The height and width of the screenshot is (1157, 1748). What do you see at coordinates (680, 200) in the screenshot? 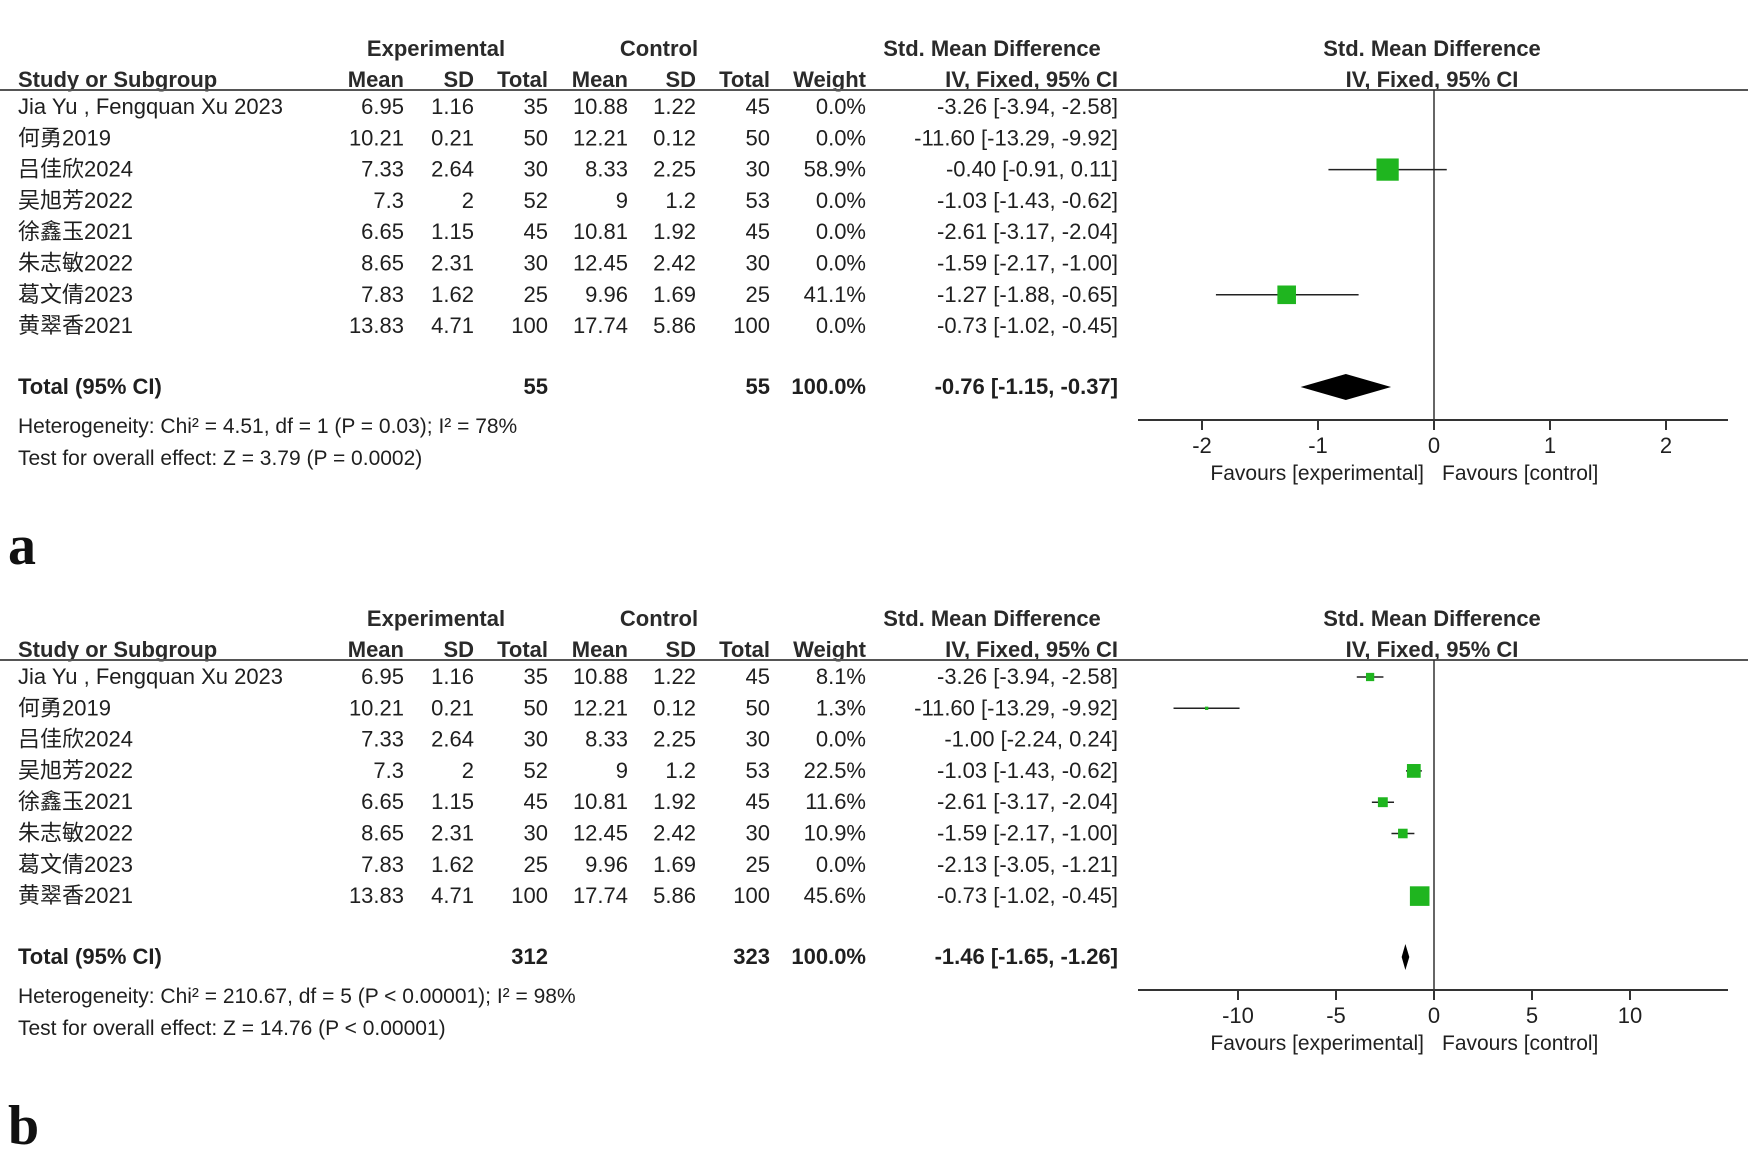
I see `row-c-sd: 1.2` at bounding box center [680, 200].